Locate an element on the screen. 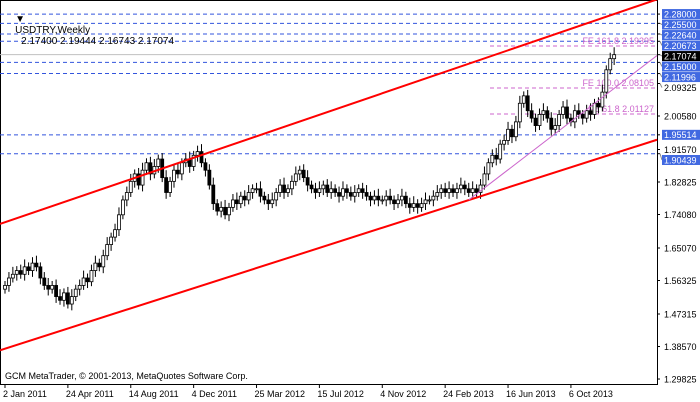 The height and width of the screenshot is (402, 700). y-tick-label: 1.91570 is located at coordinates (680, 150).